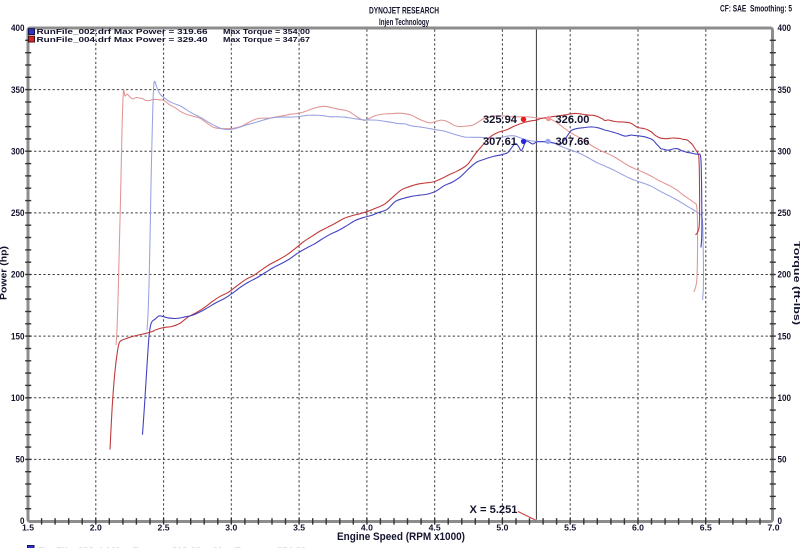 The width and height of the screenshot is (800, 548). Describe the element at coordinates (367, 527) in the screenshot. I see `svg-text: 4.0` at that location.